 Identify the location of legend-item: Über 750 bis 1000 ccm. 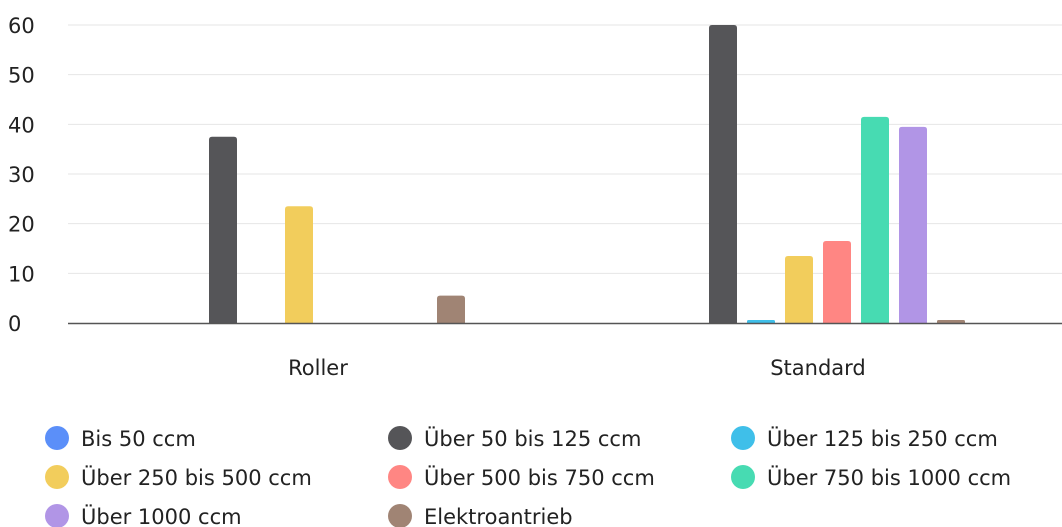
(871, 477).